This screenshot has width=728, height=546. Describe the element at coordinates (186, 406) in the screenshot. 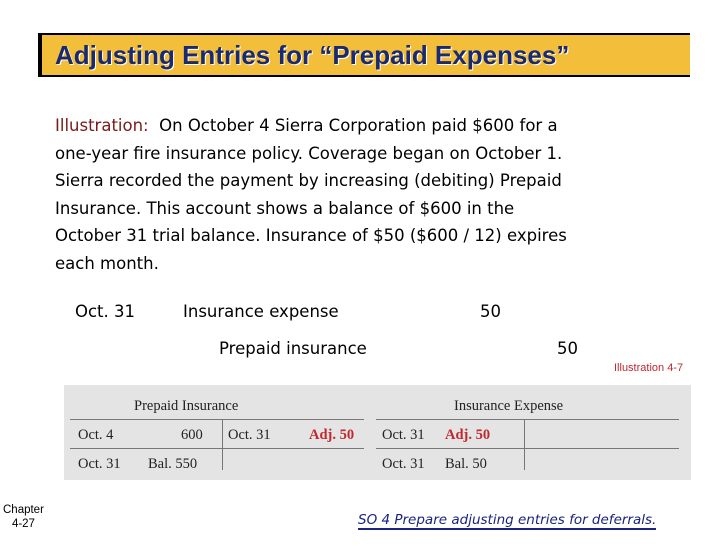

I see `prepaid-insurance-title: Prepaid Insurance` at that location.